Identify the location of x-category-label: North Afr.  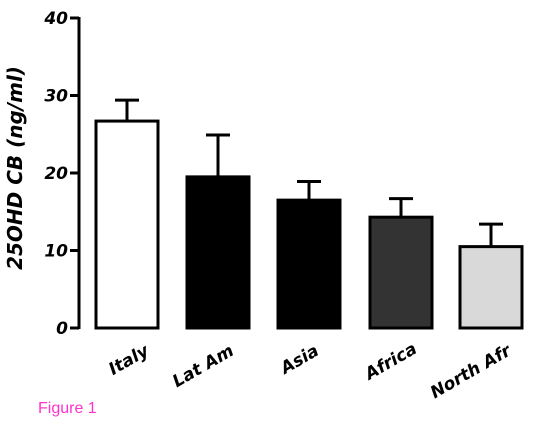
(471, 371).